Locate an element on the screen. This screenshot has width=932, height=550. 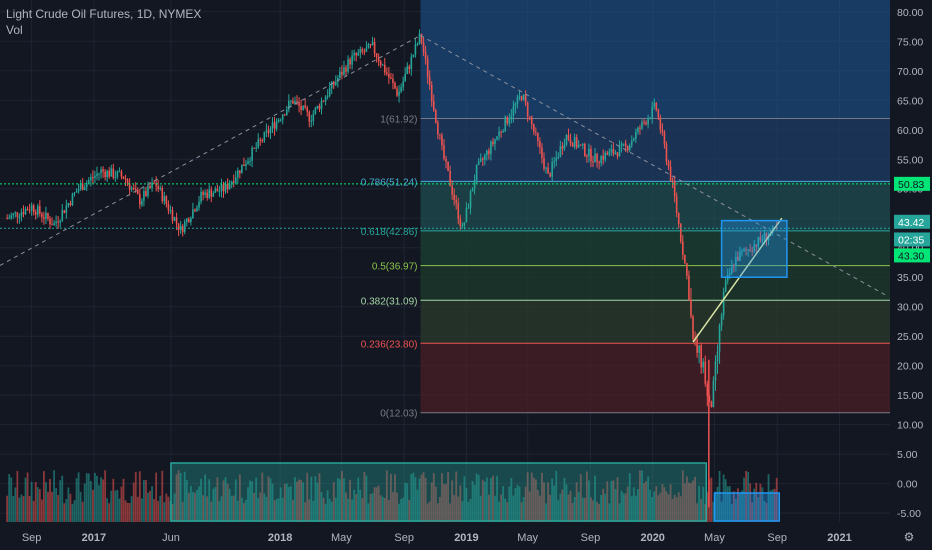
price-axis-marker-label: 02:35 is located at coordinates (911, 240).